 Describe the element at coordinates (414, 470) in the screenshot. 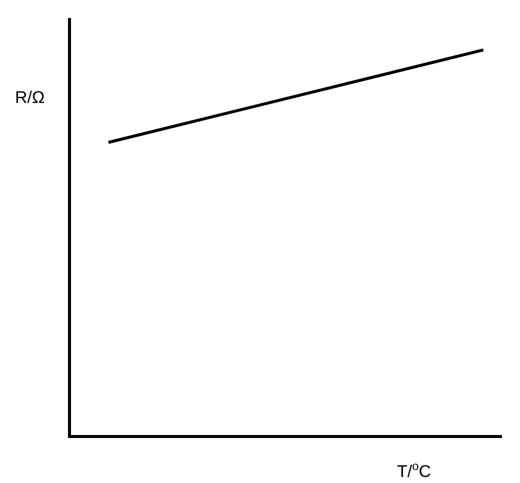

I see `x-axis-title: T/$^{o}$C` at that location.